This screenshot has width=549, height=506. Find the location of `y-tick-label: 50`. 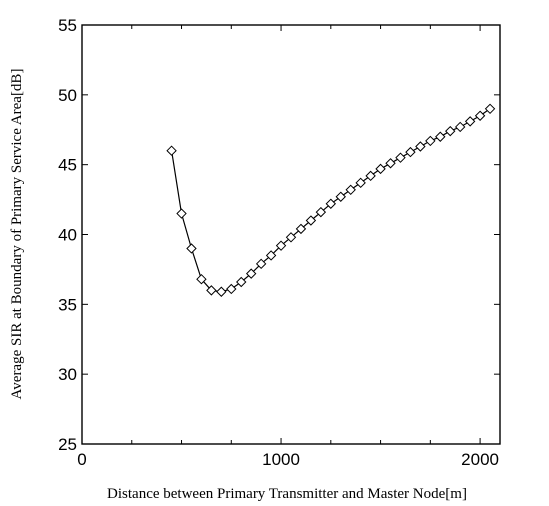

y-tick-label: 50 is located at coordinates (67, 95).